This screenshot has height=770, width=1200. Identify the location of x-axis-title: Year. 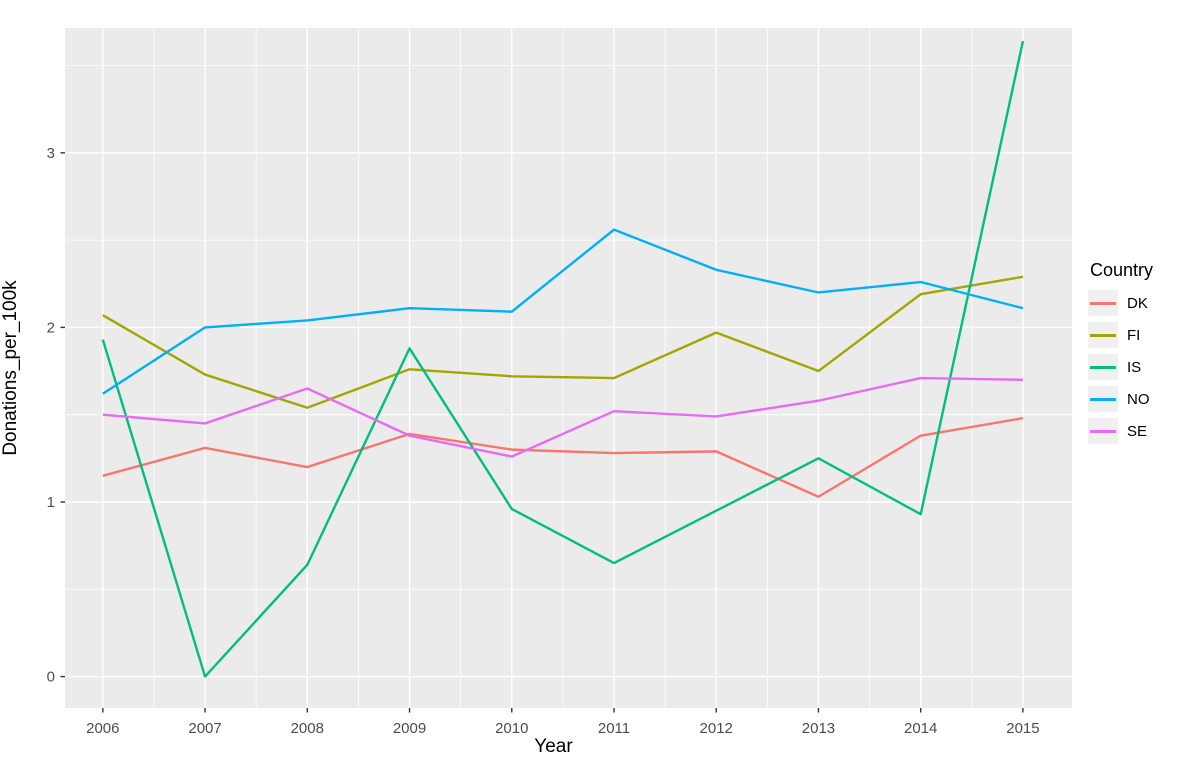
(553, 746).